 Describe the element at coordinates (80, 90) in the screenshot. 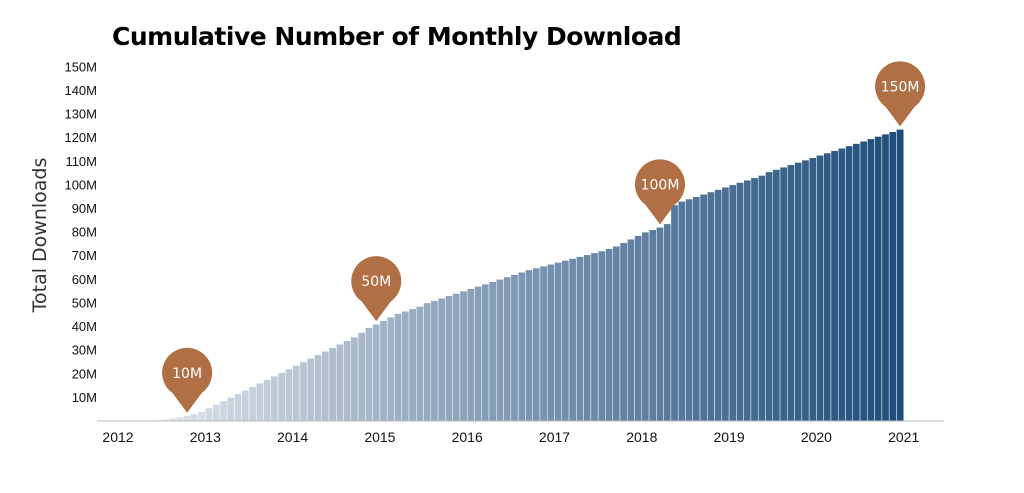

I see `y-tick-label: 140M` at that location.